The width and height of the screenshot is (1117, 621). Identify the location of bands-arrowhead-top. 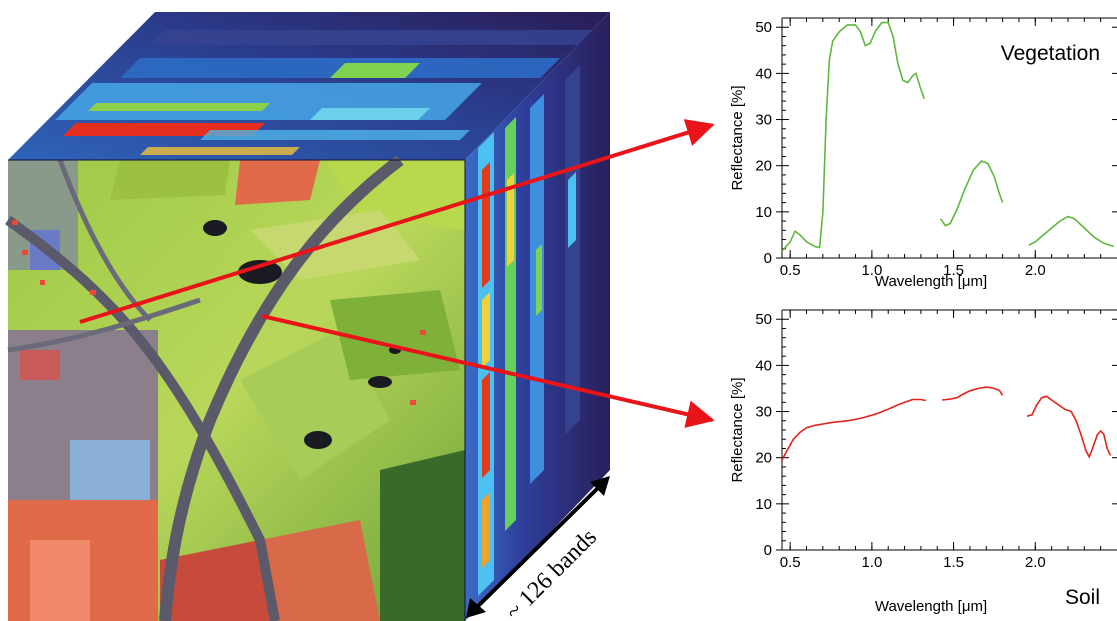
(600, 486).